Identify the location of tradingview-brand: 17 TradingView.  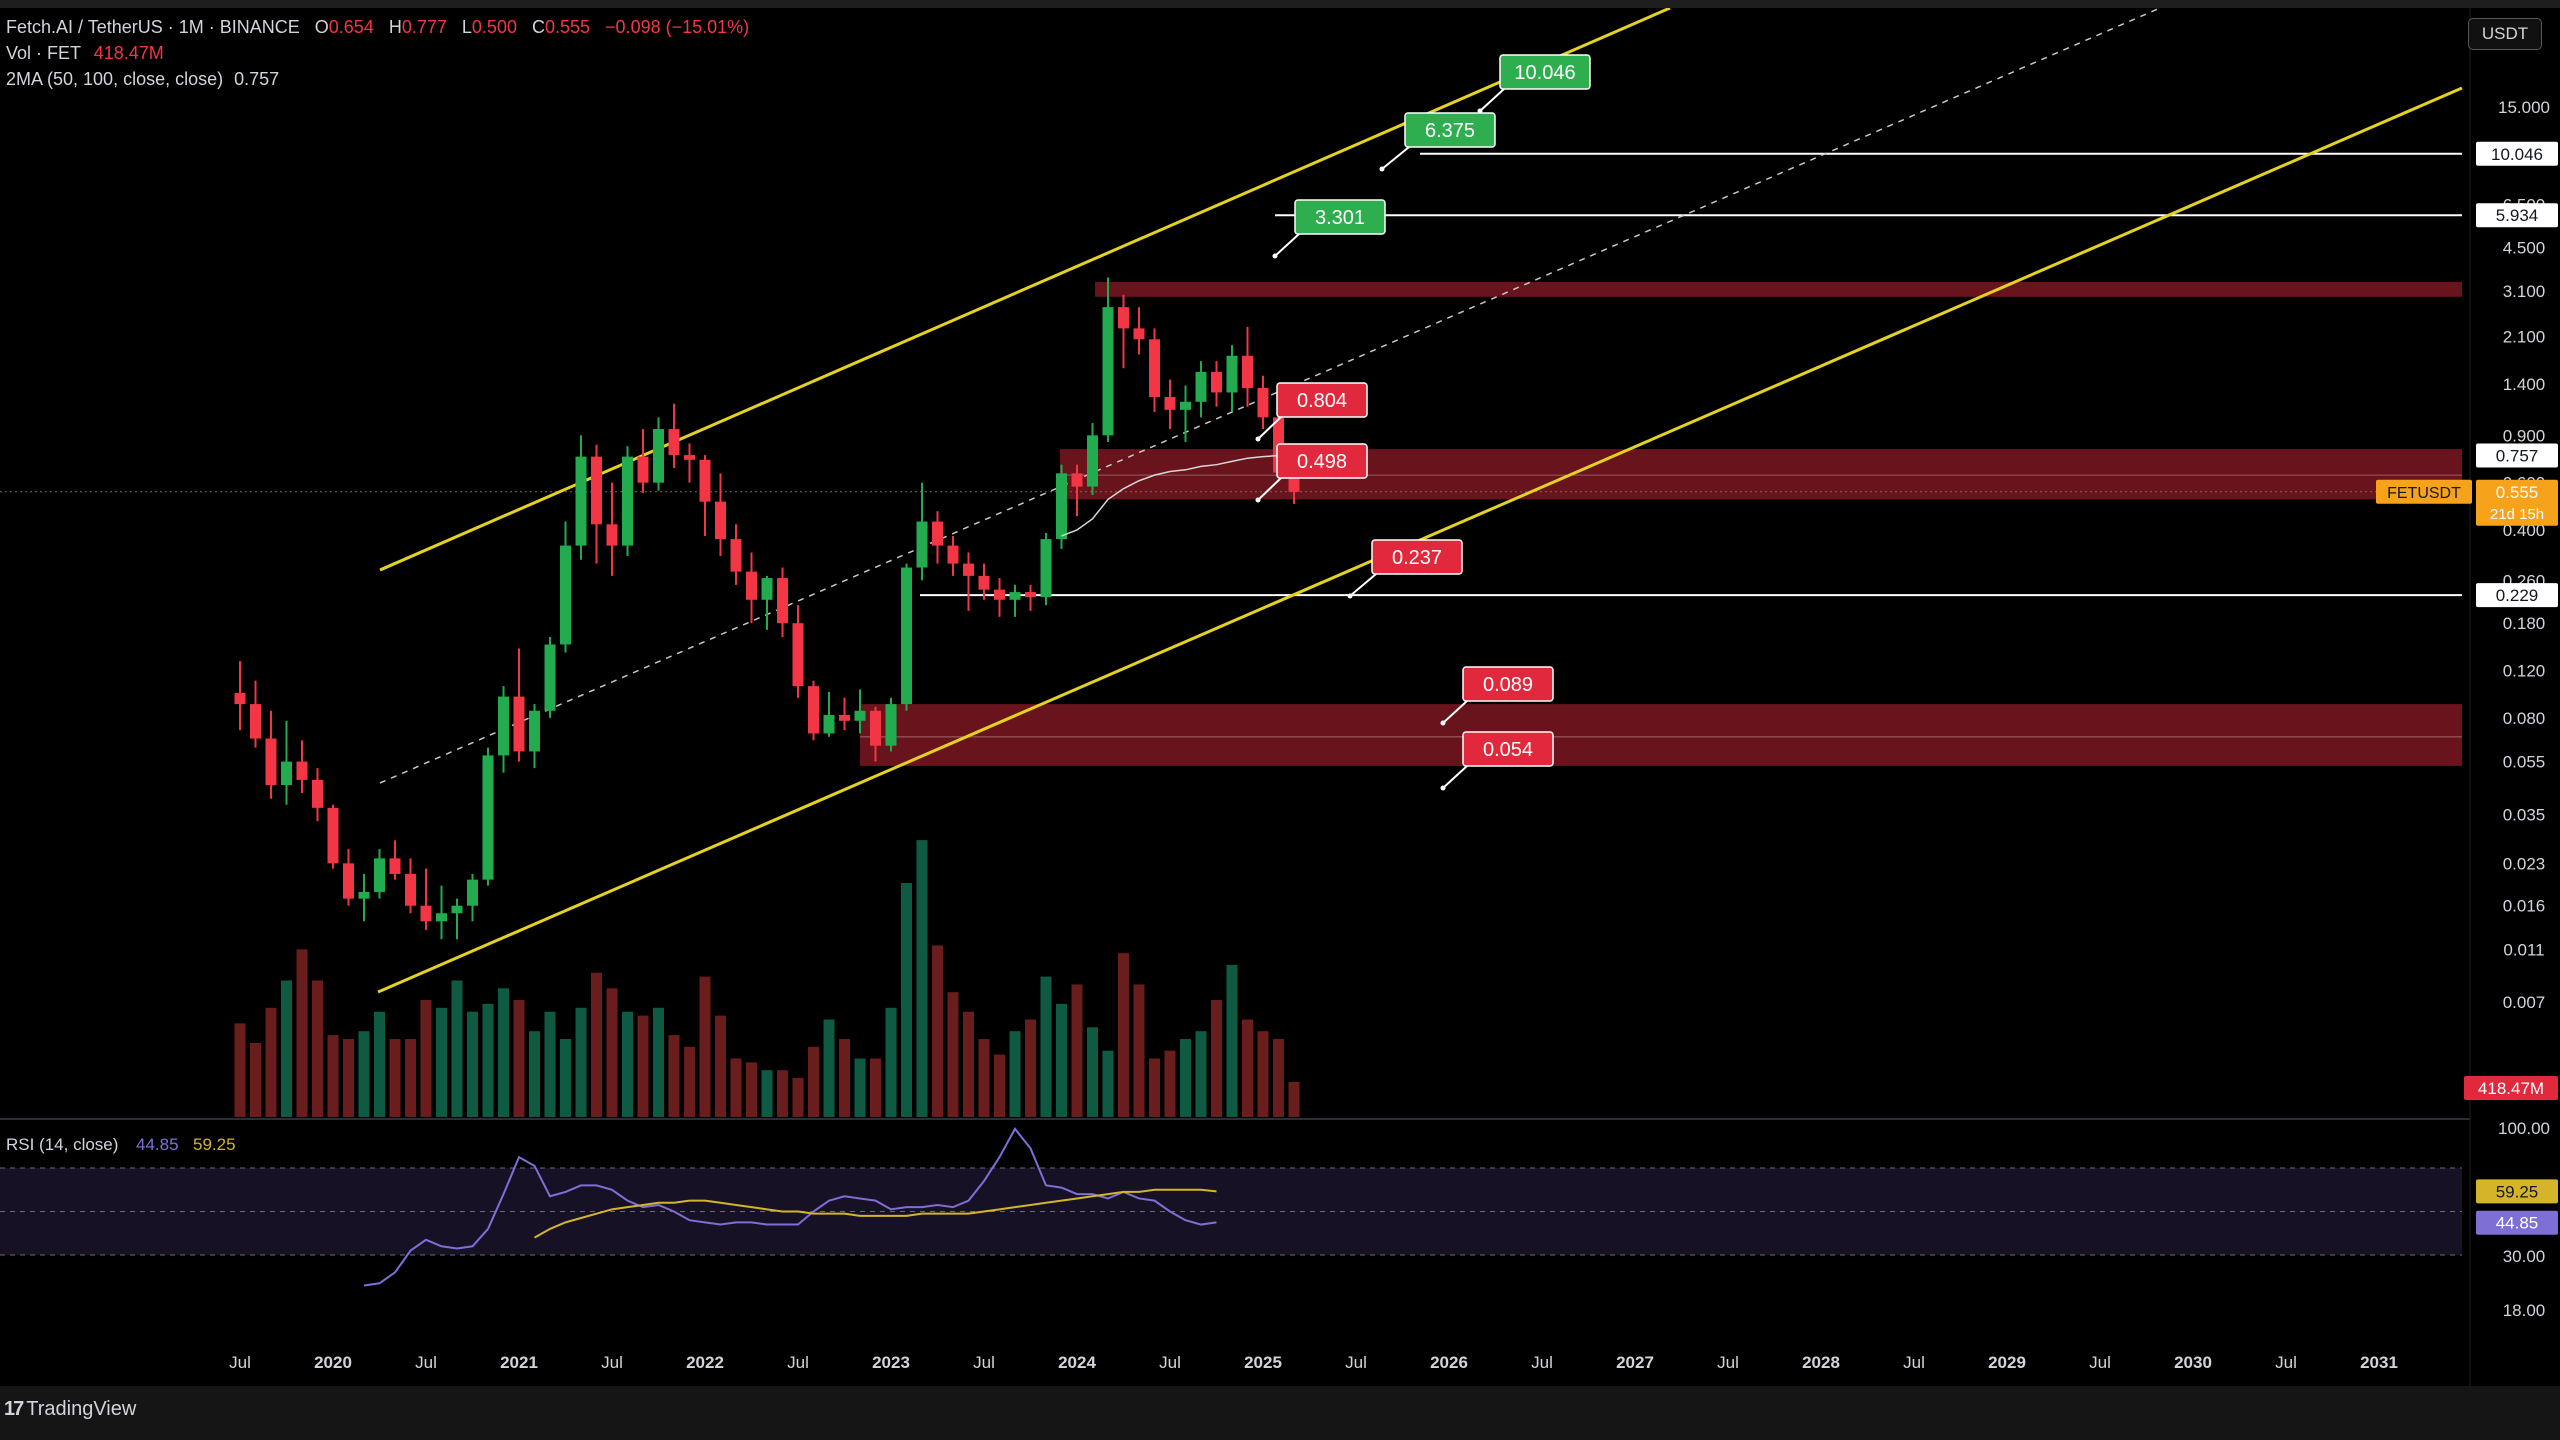
(70, 1409).